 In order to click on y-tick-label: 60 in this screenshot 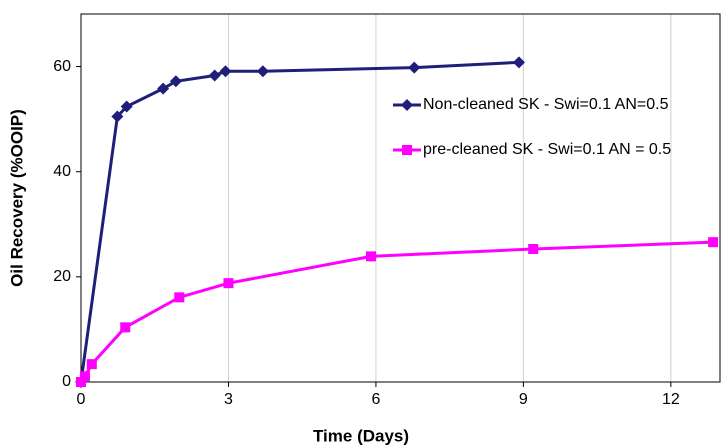, I will do `click(62, 66)`.